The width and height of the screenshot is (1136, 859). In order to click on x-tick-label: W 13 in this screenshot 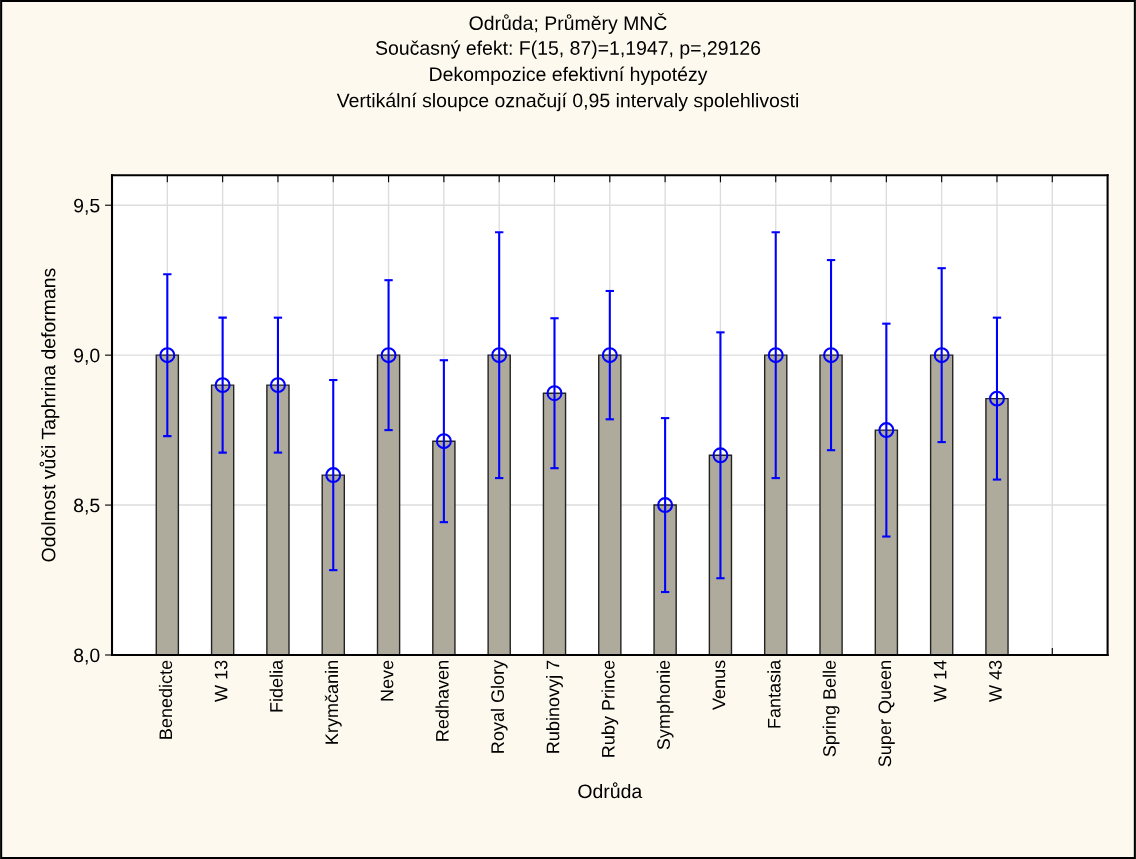, I will do `click(221, 681)`.